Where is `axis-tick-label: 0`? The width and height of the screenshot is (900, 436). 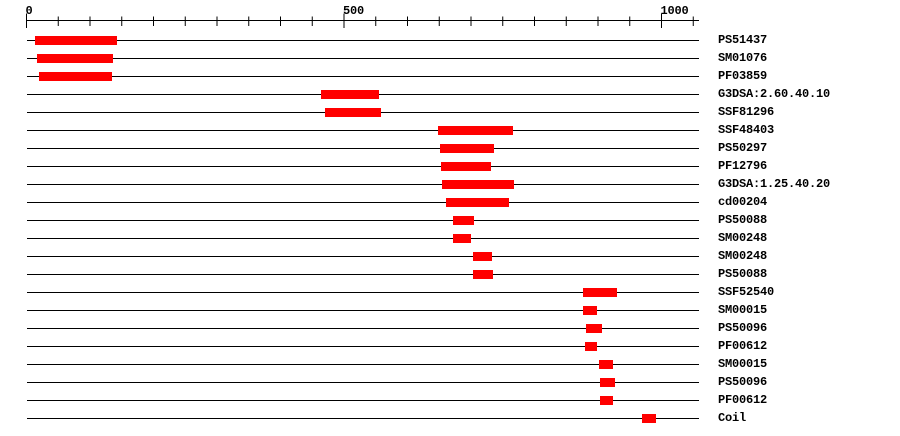
axis-tick-label: 0 is located at coordinates (29, 11).